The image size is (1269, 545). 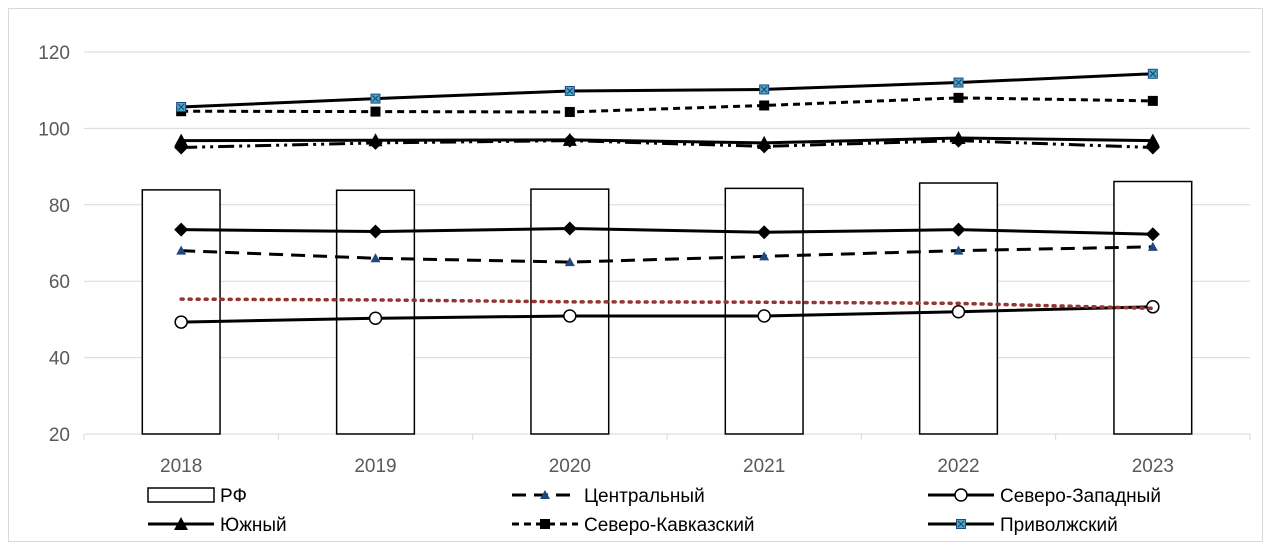 I want to click on legend-label: Центральный, so click(x=644, y=496).